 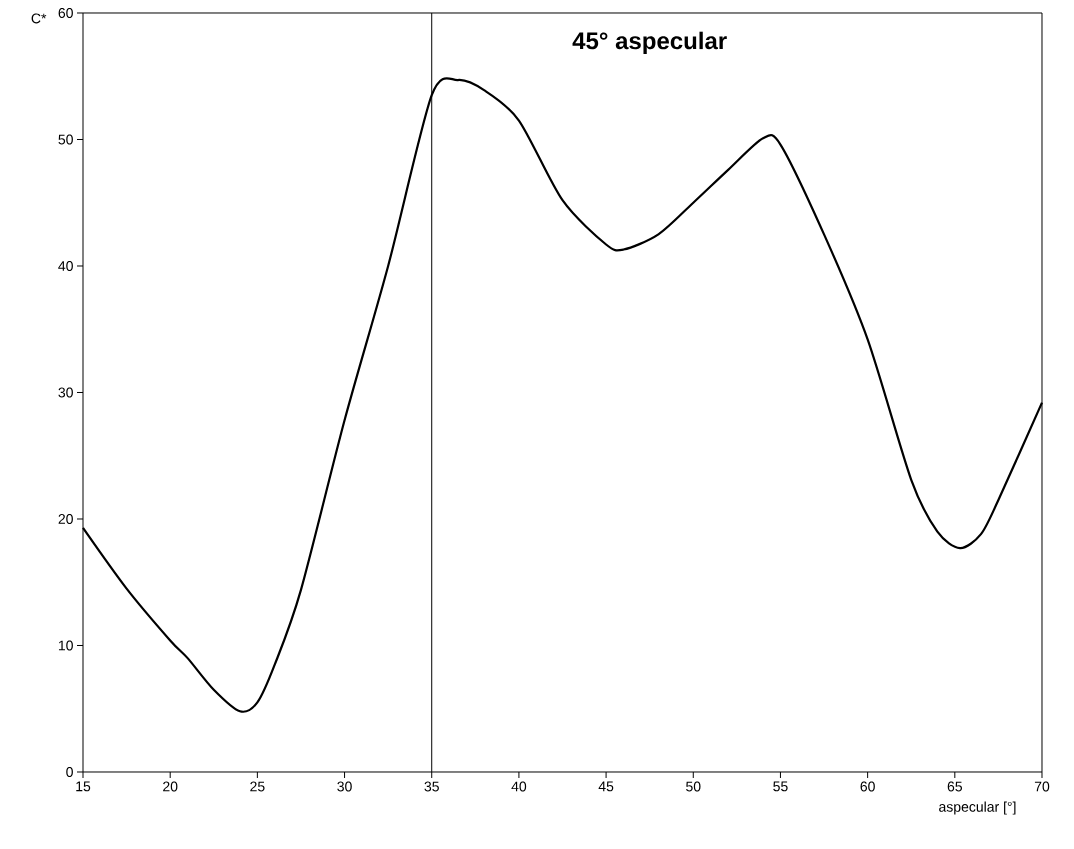 What do you see at coordinates (65, 645) in the screenshot?
I see `y-tick-label: 10` at bounding box center [65, 645].